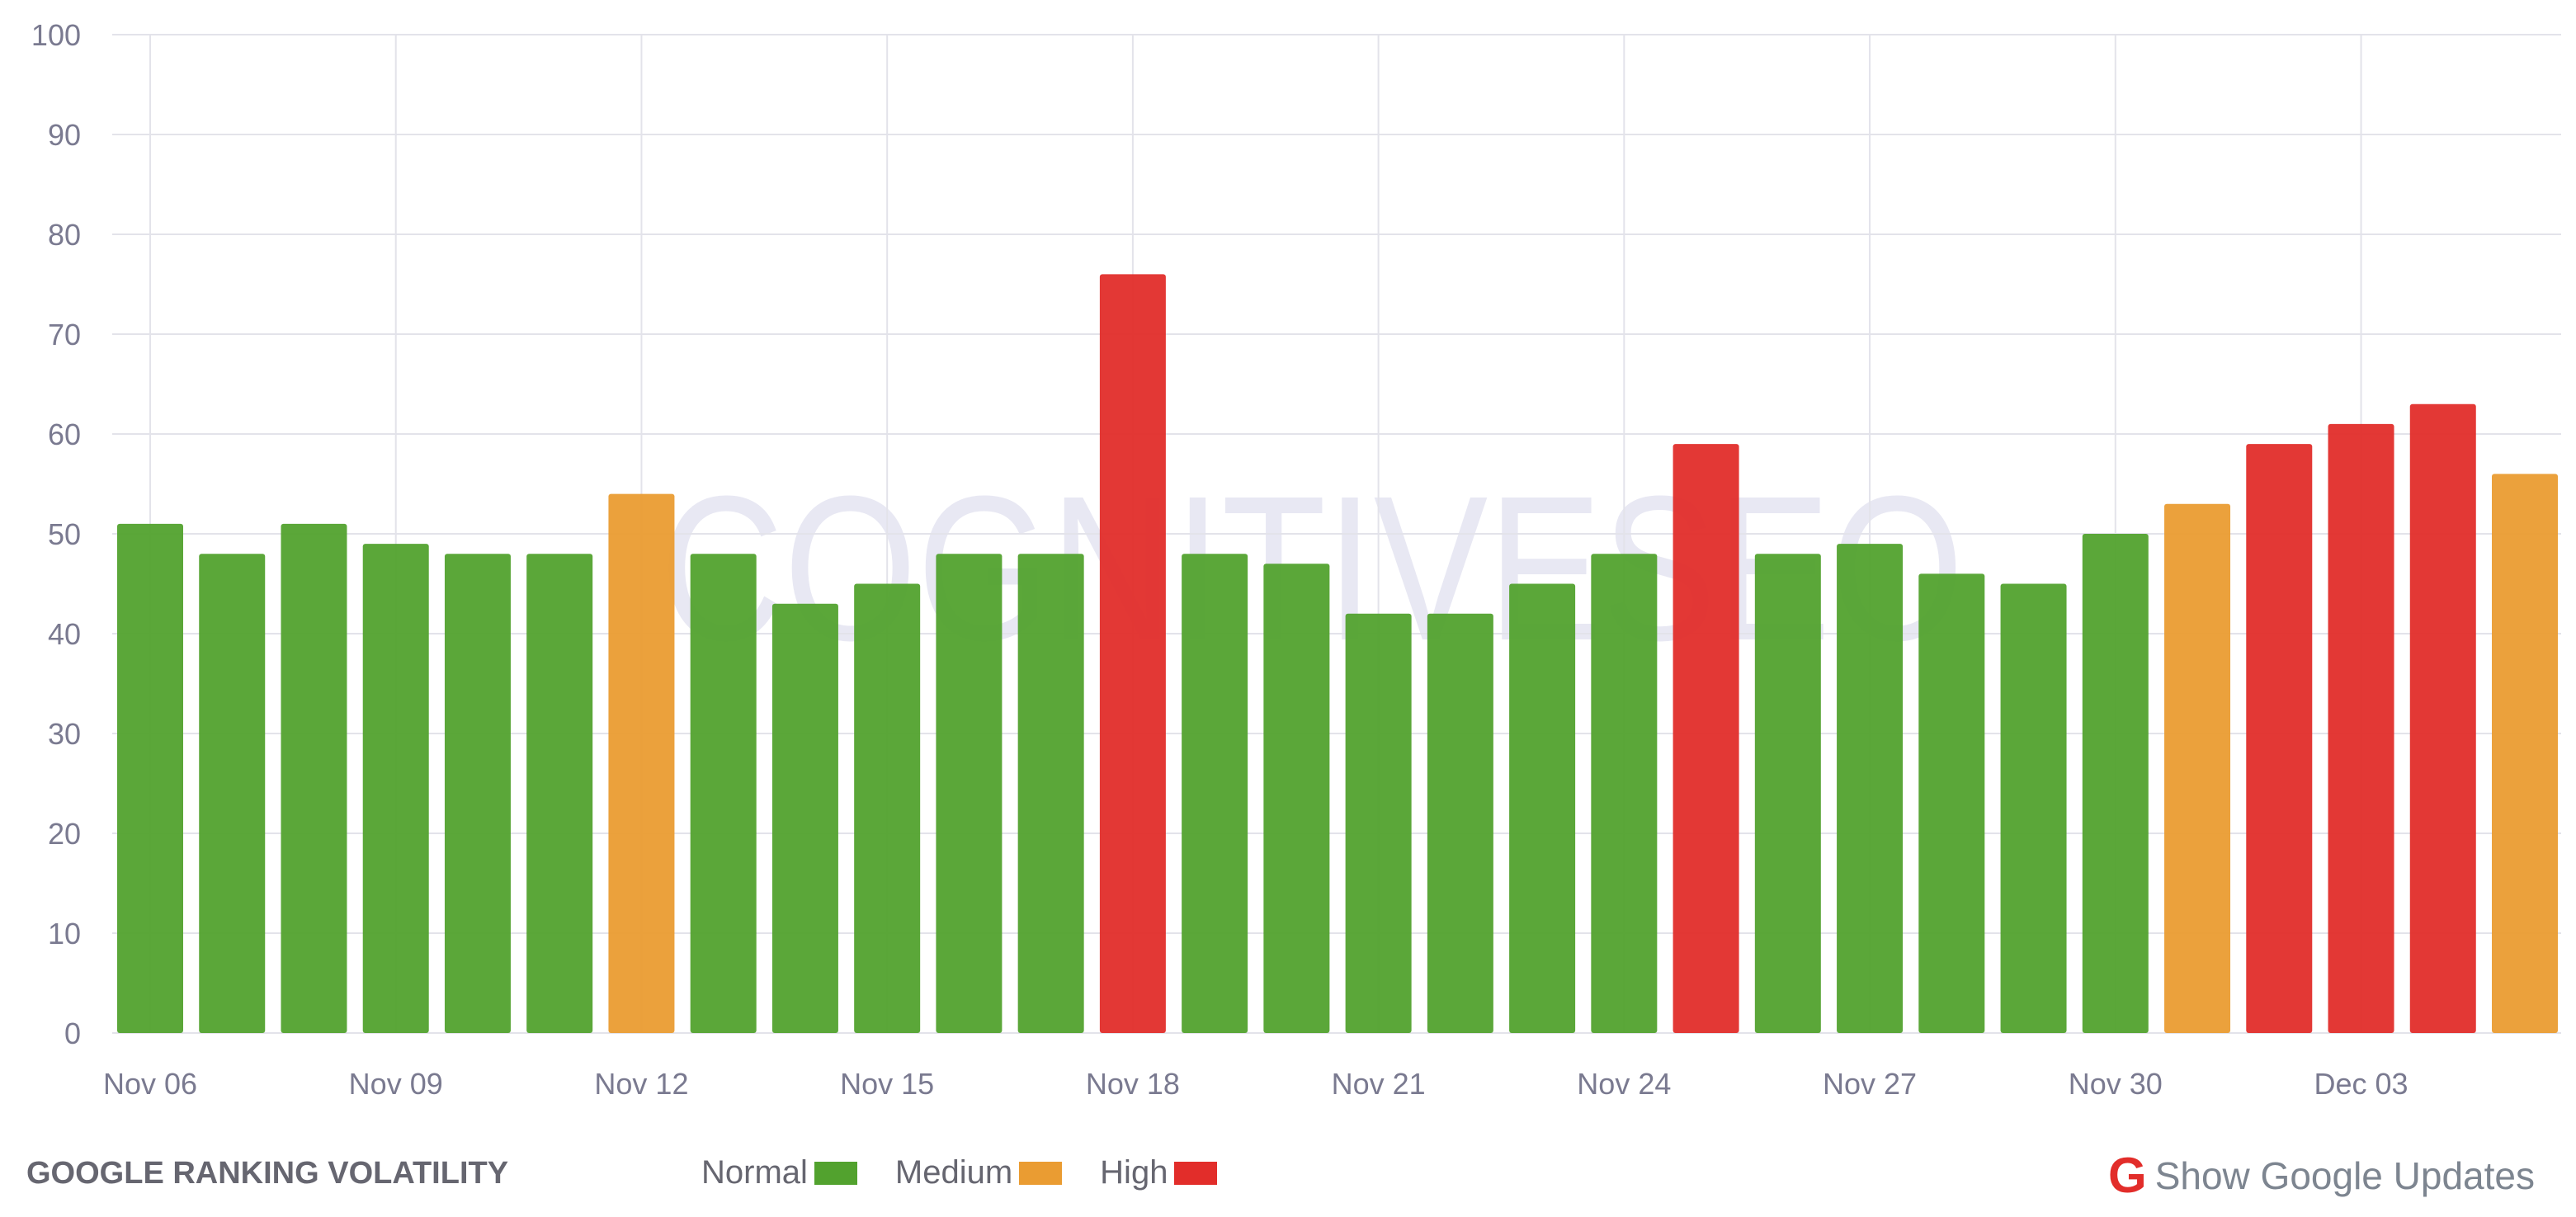  I want to click on x-tick-label: Nov 21, so click(1379, 1084).